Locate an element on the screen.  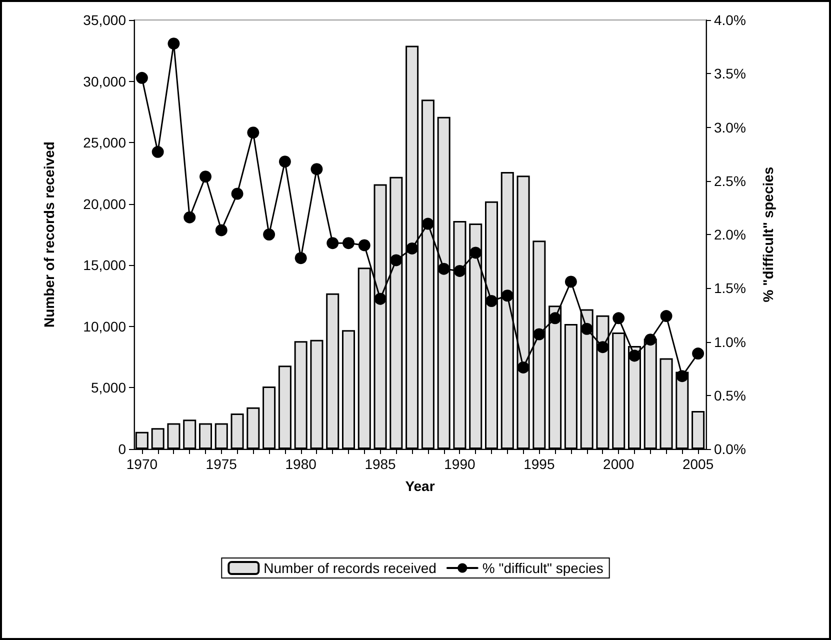
y2-tick-label: 2.0% is located at coordinates (730, 234).